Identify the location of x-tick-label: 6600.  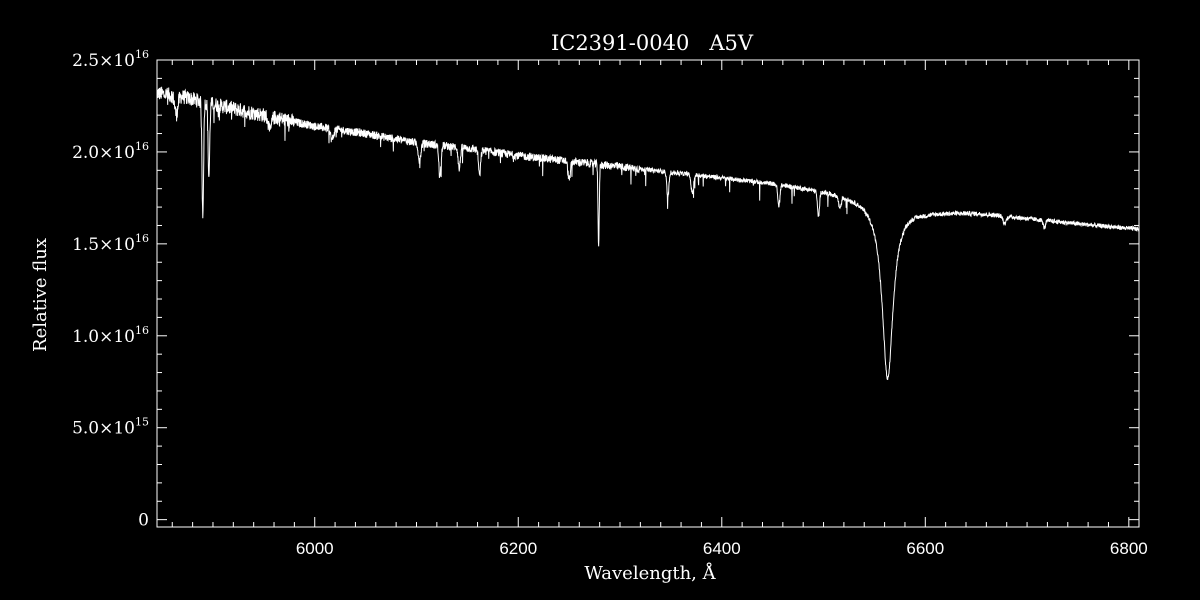
(925, 548).